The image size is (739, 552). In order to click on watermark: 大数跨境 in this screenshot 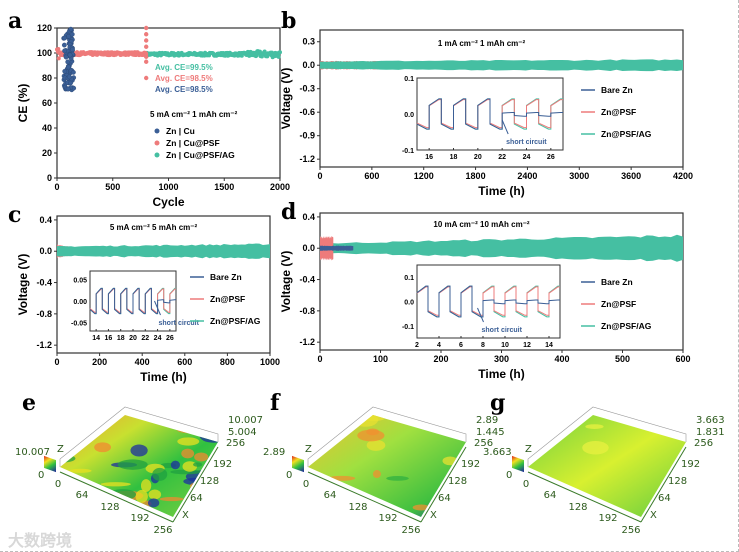, I will do `click(40, 540)`.